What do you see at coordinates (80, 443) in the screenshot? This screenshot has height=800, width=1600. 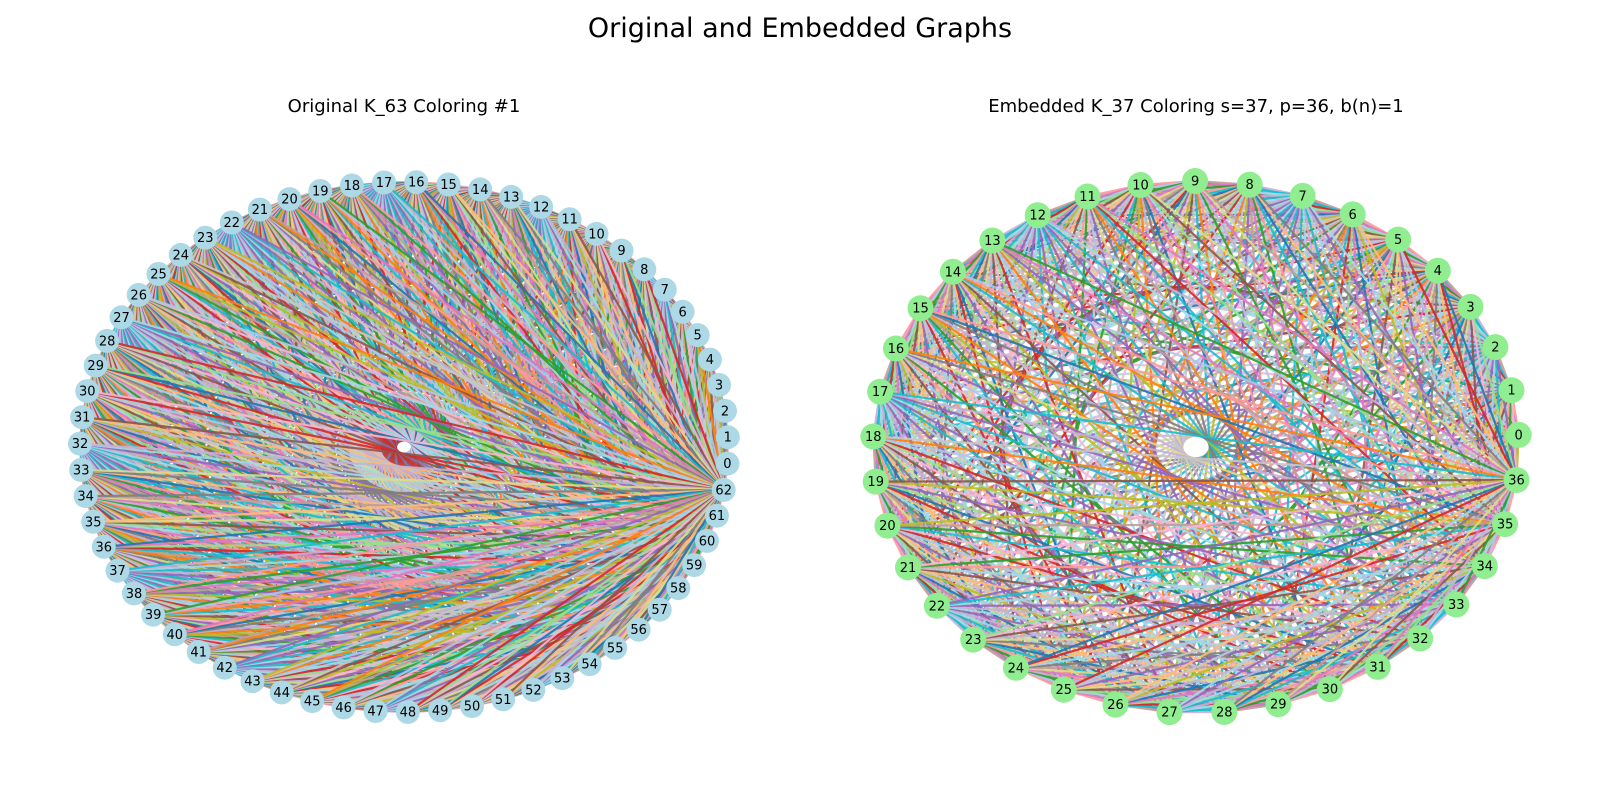 I see `original-node: 32` at bounding box center [80, 443].